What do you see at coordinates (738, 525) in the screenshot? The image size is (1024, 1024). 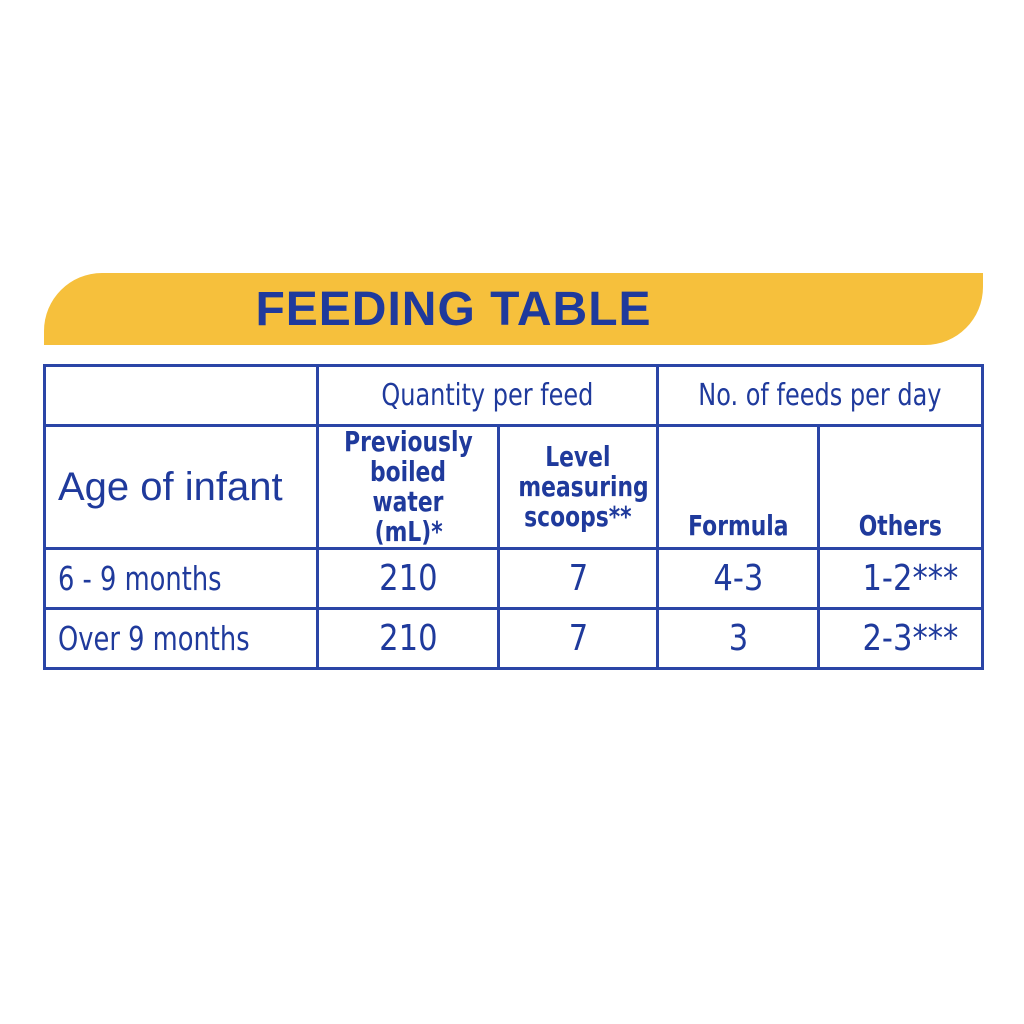 I see `formula-header-label: Formula` at bounding box center [738, 525].